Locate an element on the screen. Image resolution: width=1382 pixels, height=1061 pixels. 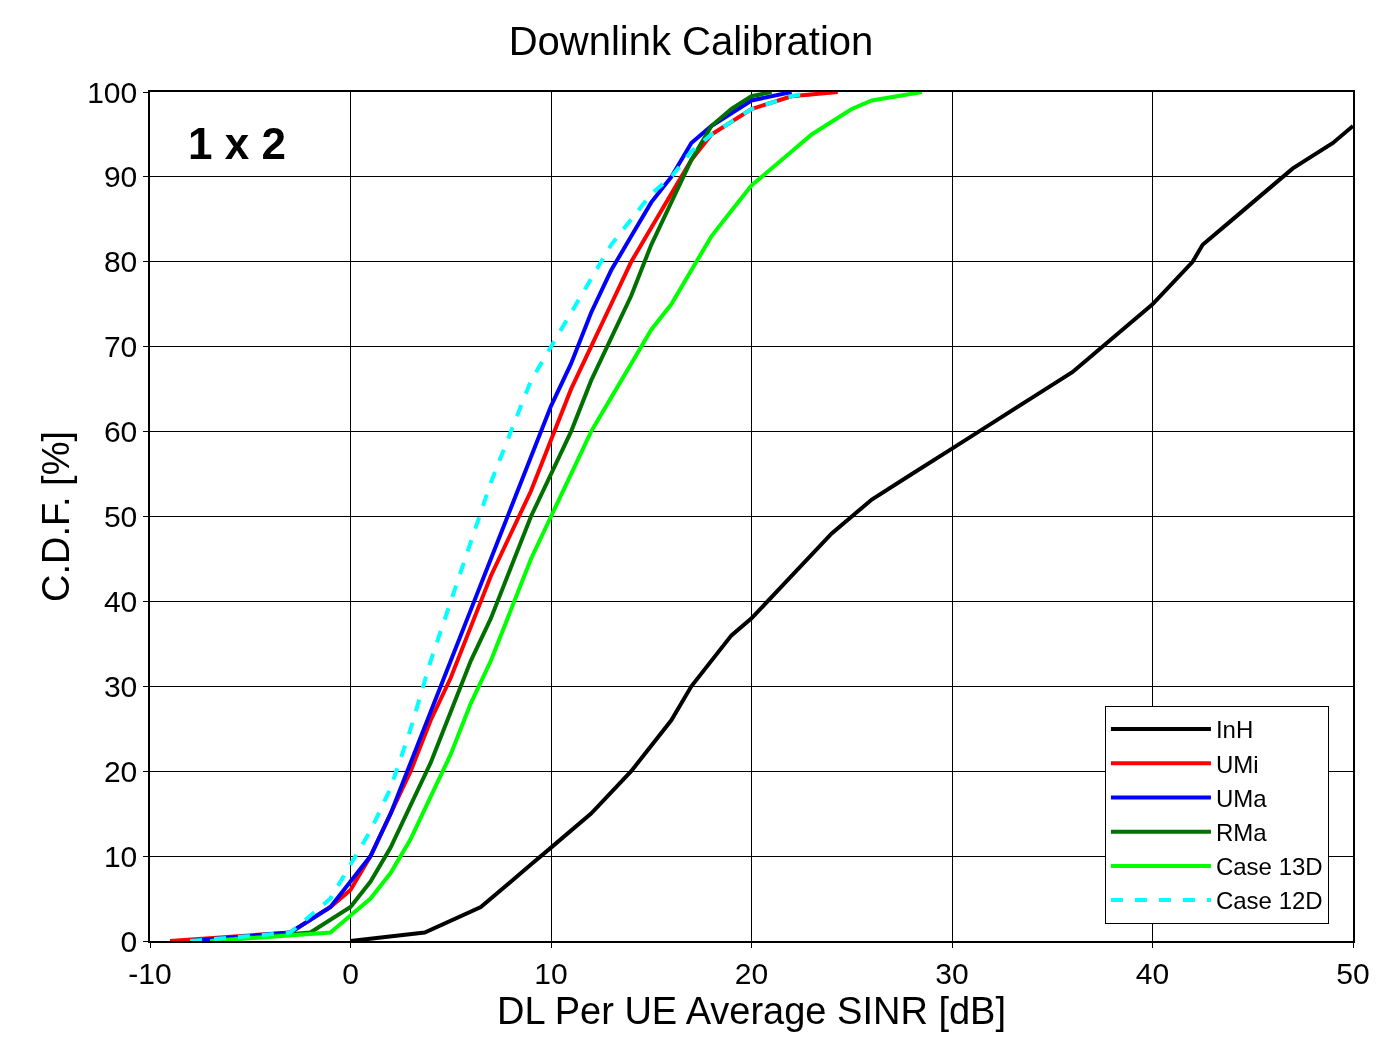
annotation: 1 x 2 is located at coordinates (237, 143).